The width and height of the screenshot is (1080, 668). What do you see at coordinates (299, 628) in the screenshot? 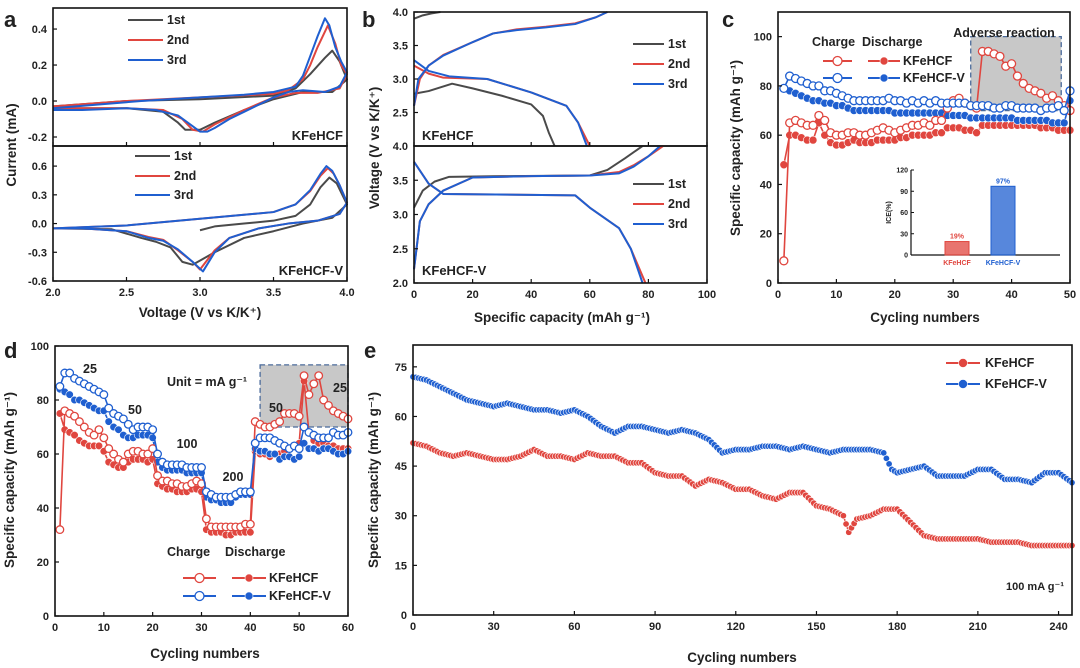
I see `x-tick-label: 50` at bounding box center [299, 628].